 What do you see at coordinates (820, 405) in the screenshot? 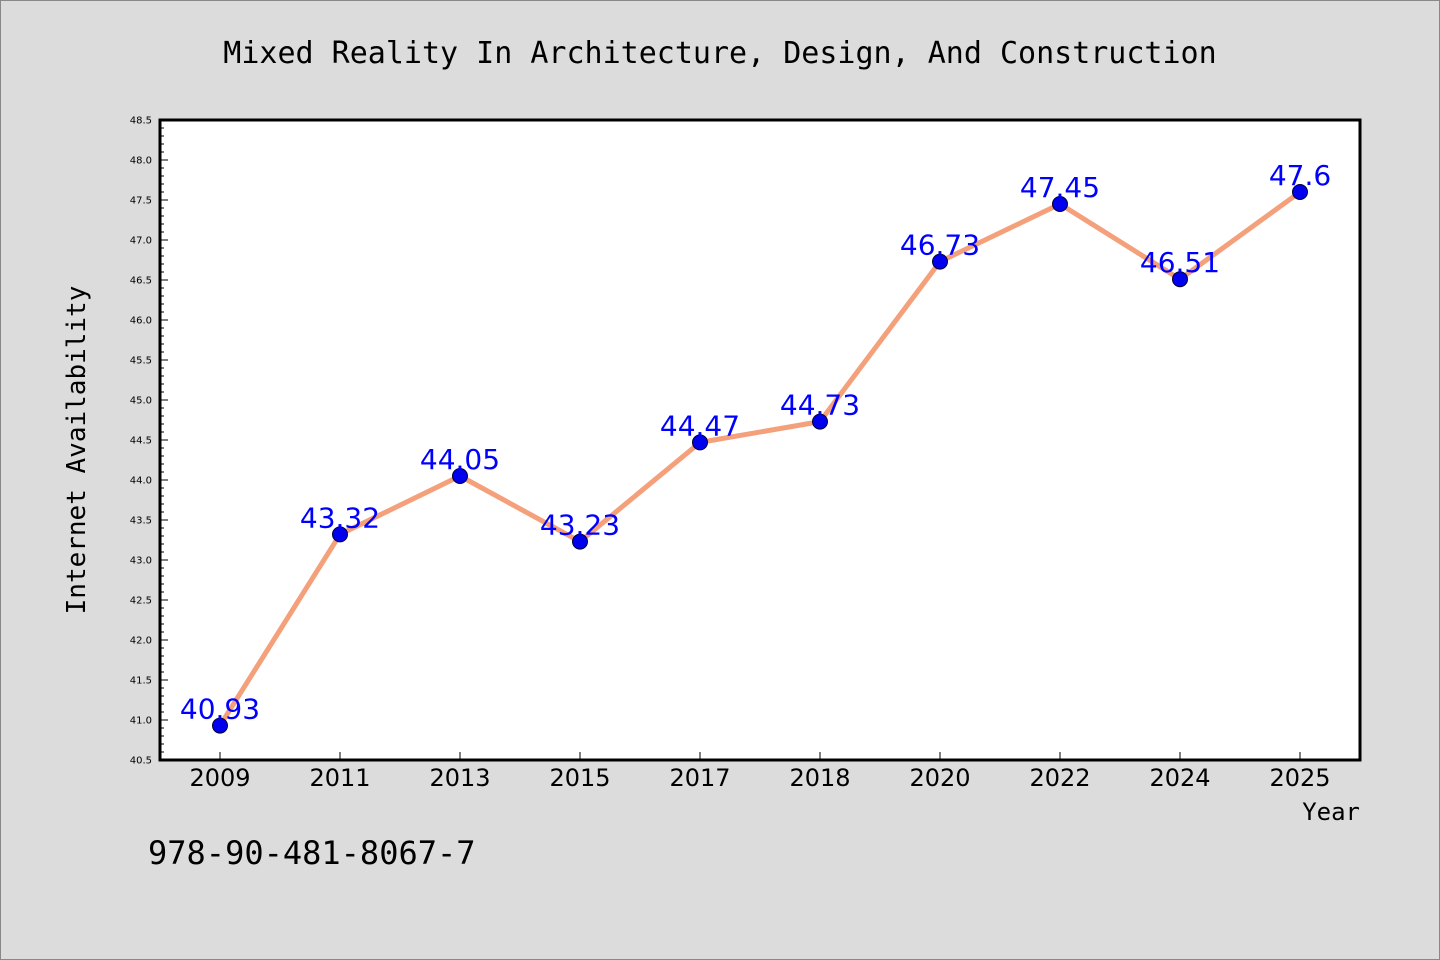
I see `data-label: 44.73` at bounding box center [820, 405].